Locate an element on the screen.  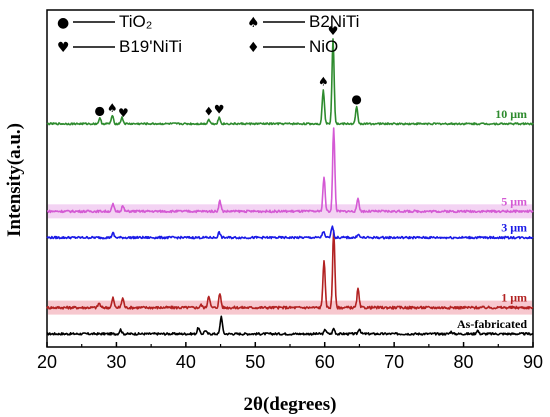
series-label: As-fabricated is located at coordinates (492, 324).